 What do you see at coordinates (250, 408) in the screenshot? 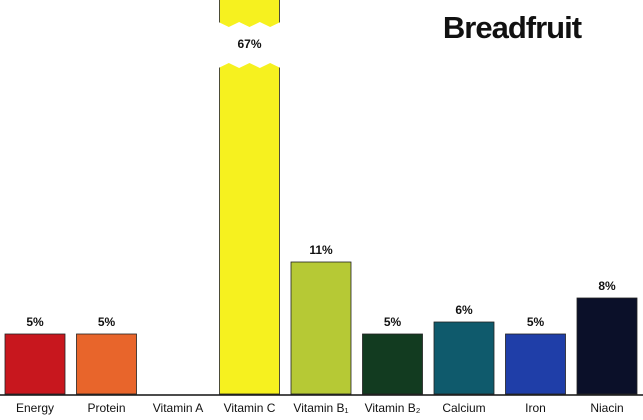
I see `x-tick-label: Vitamin C` at bounding box center [250, 408].